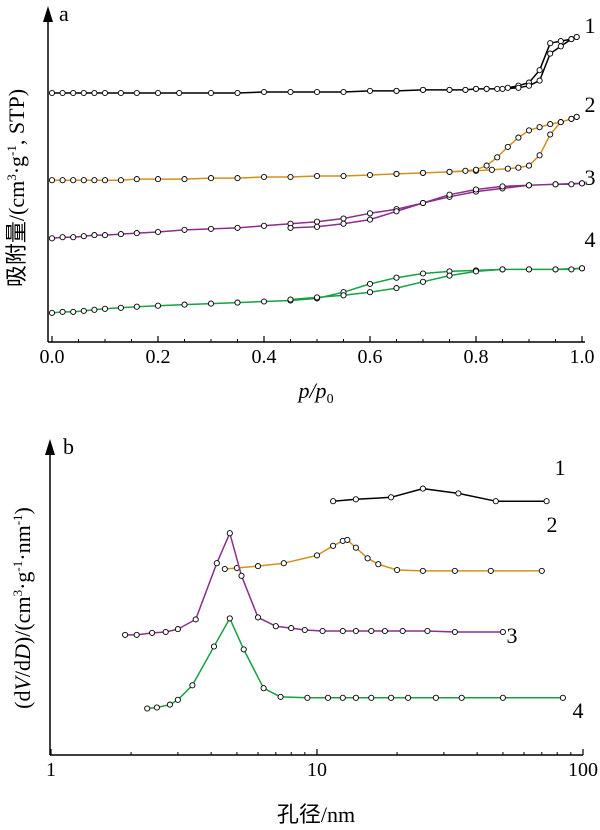  I want to click on panel-b-letter: b, so click(68, 446).